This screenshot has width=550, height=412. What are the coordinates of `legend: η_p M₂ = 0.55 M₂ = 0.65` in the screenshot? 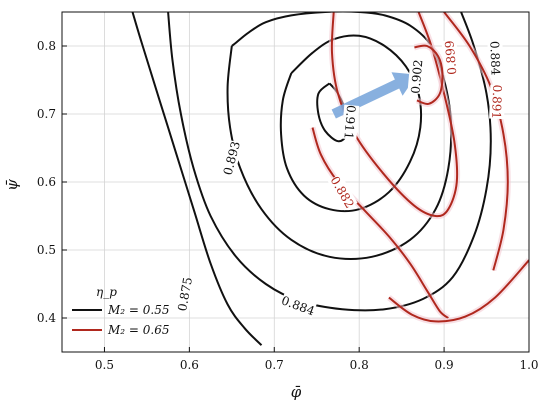 It's located at (121, 311).